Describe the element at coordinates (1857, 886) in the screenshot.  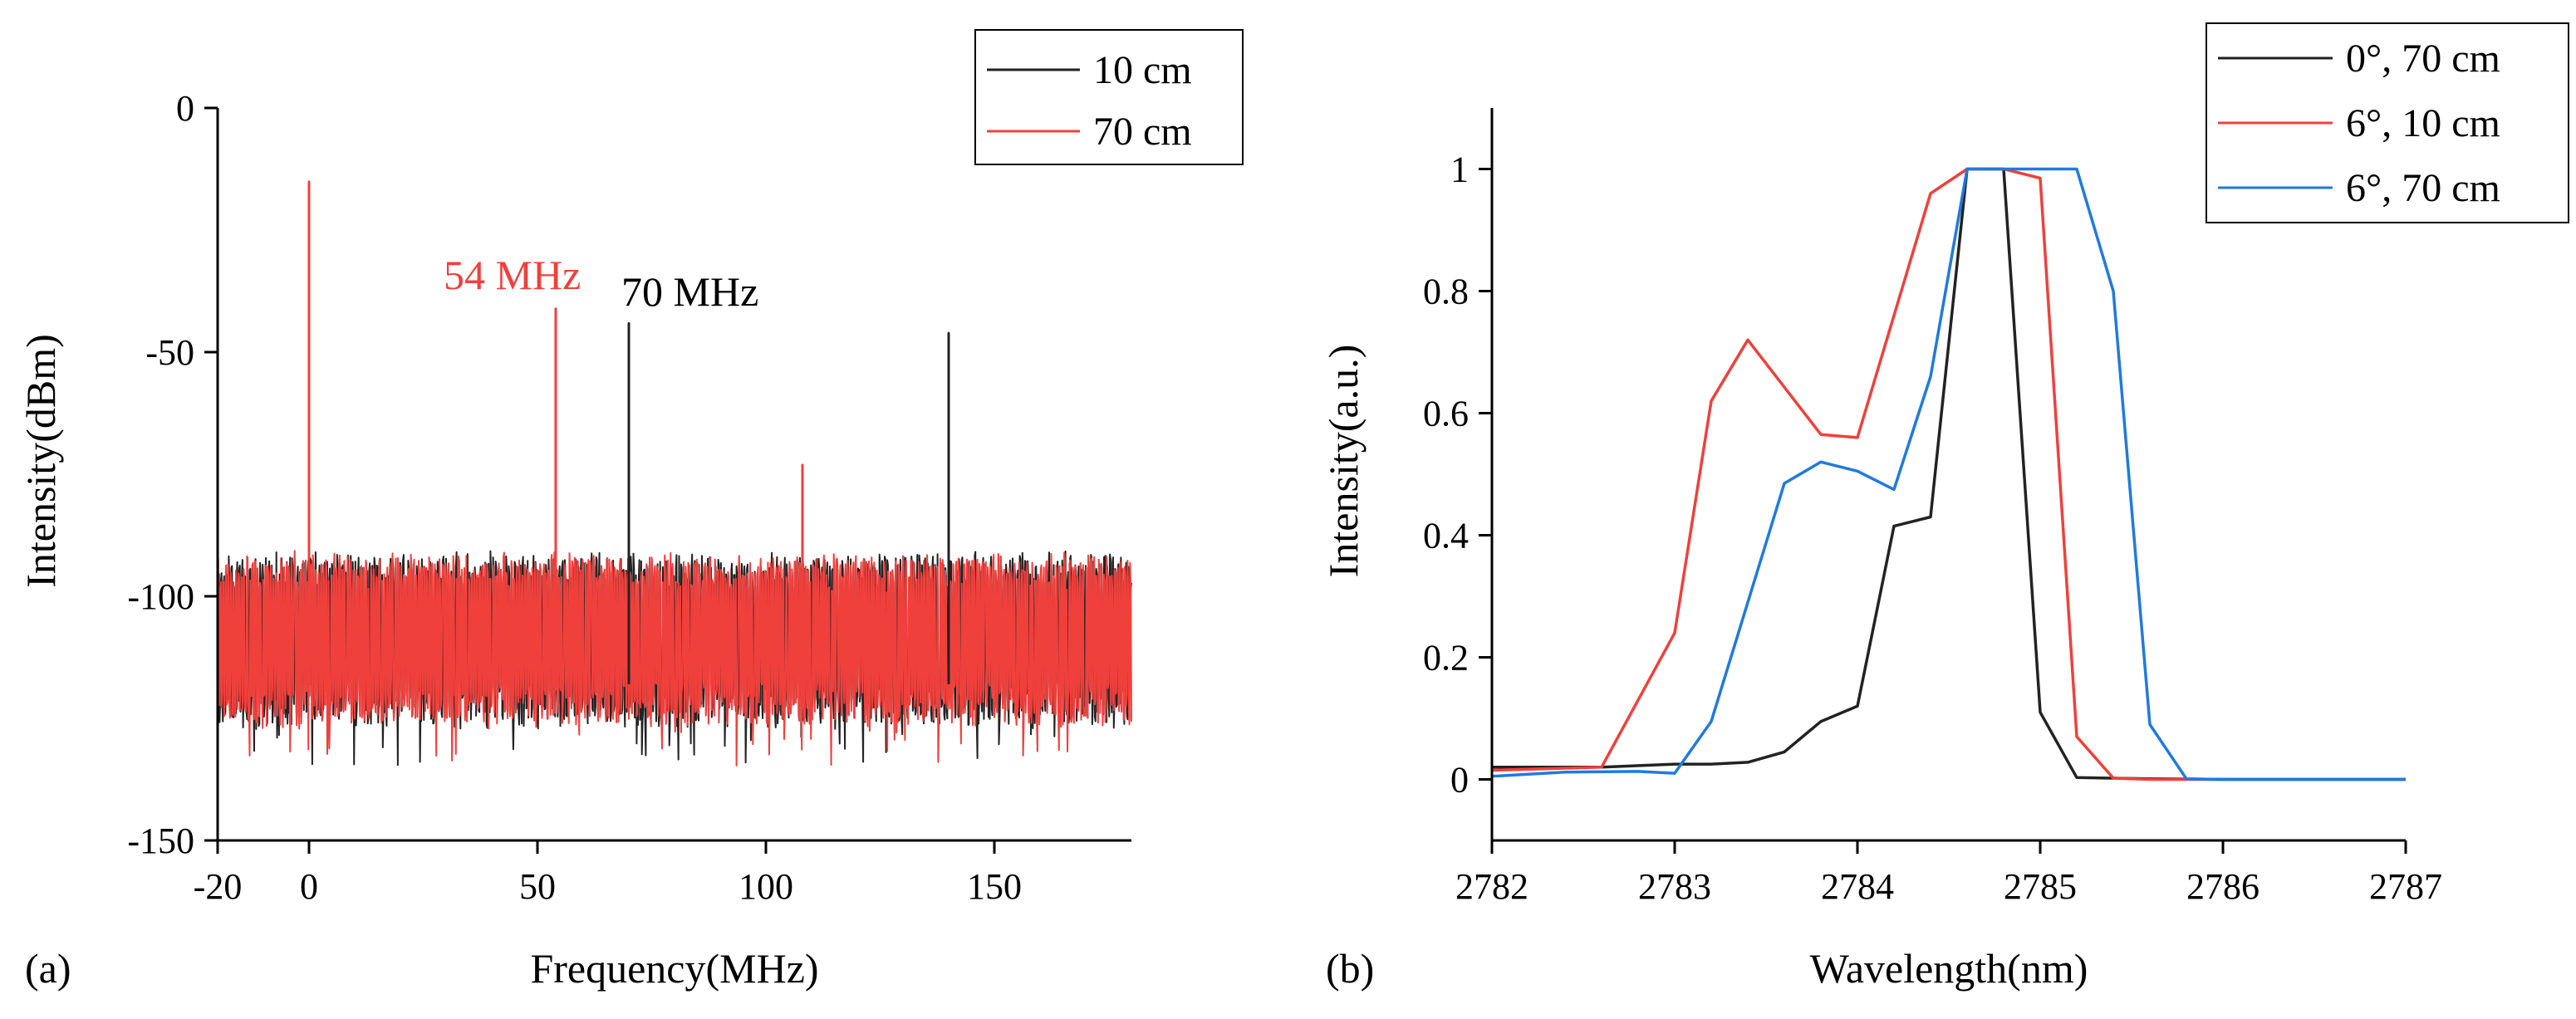
I see `panel-b-x-tick-label: 2784` at that location.